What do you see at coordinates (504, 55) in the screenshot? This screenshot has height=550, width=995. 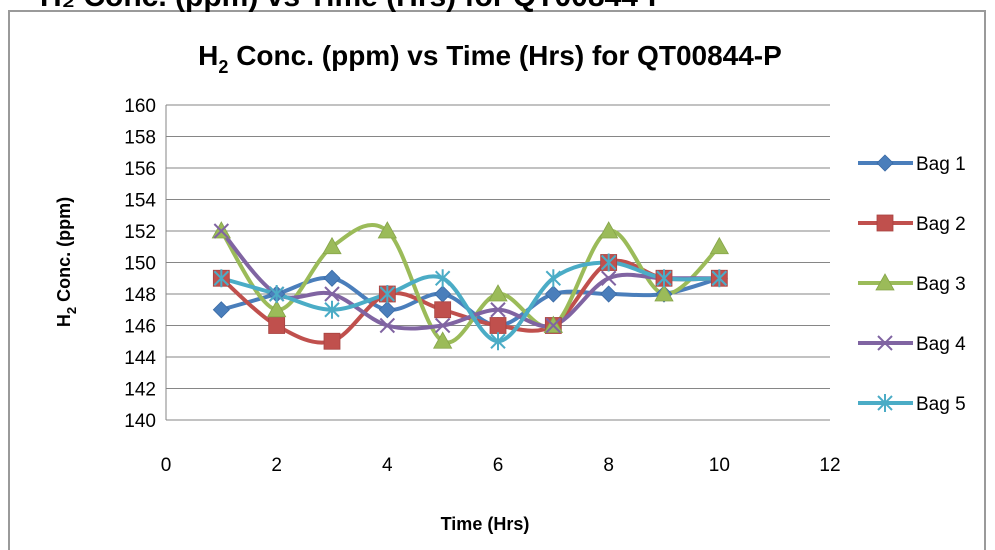 I see `chart-title-rest: Conc. (ppm) vs Time (Hrs) for QT00844-P` at bounding box center [504, 55].